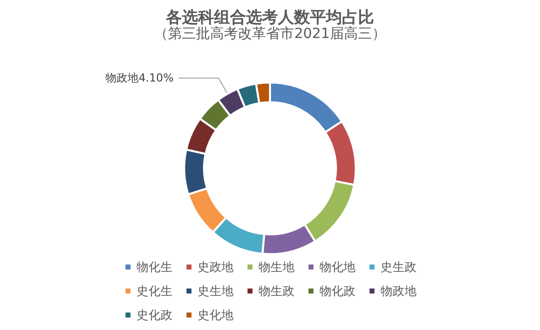  I want to click on legend-label: 物生地, so click(276, 267).